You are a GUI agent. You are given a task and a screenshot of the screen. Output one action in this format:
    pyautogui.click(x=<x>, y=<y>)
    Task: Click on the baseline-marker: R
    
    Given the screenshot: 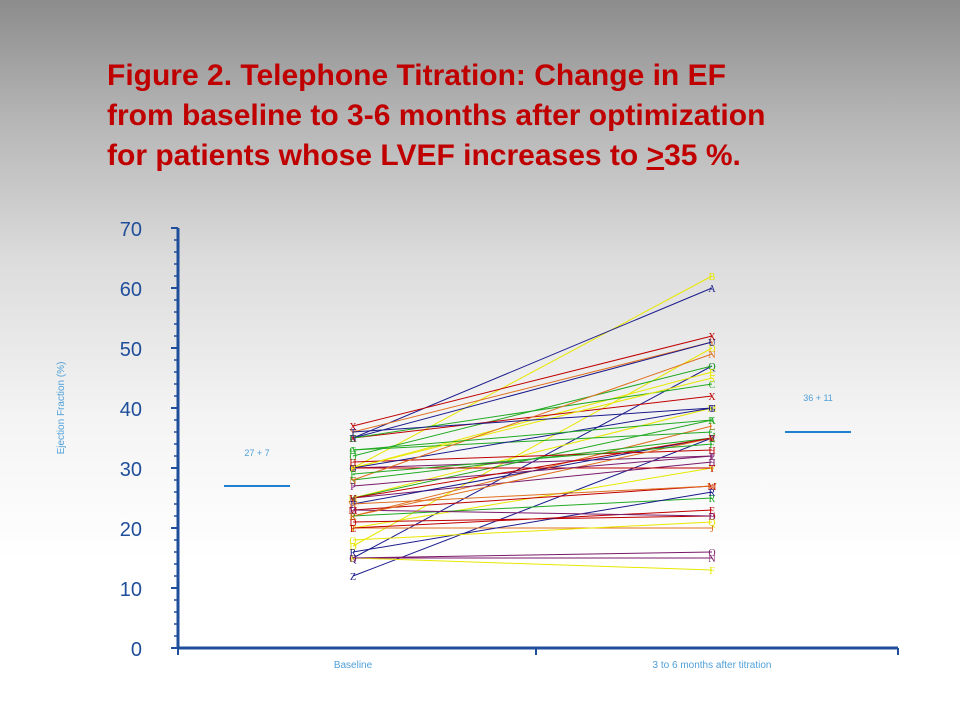 What is the action you would take?
    pyautogui.click(x=353, y=517)
    